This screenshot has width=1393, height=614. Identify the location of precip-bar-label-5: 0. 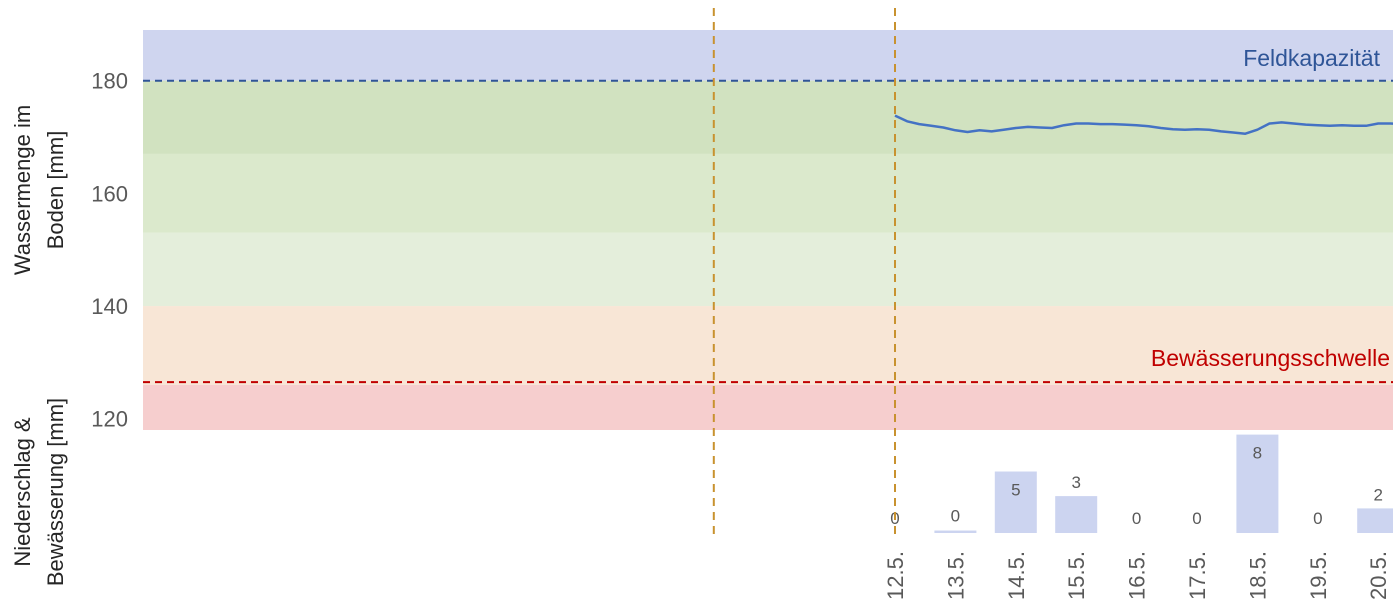
(1196, 518).